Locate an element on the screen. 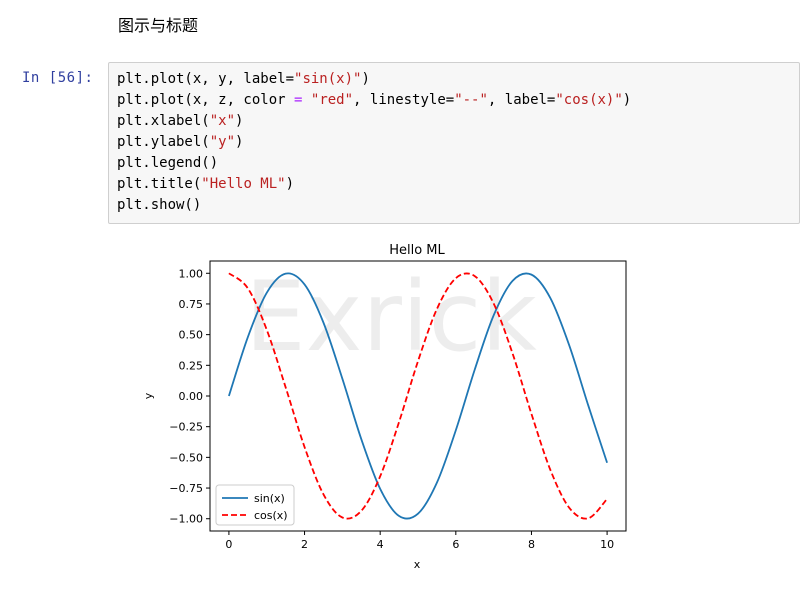 This screenshot has height=598, width=800. x-tick-label: 10 is located at coordinates (607, 544).